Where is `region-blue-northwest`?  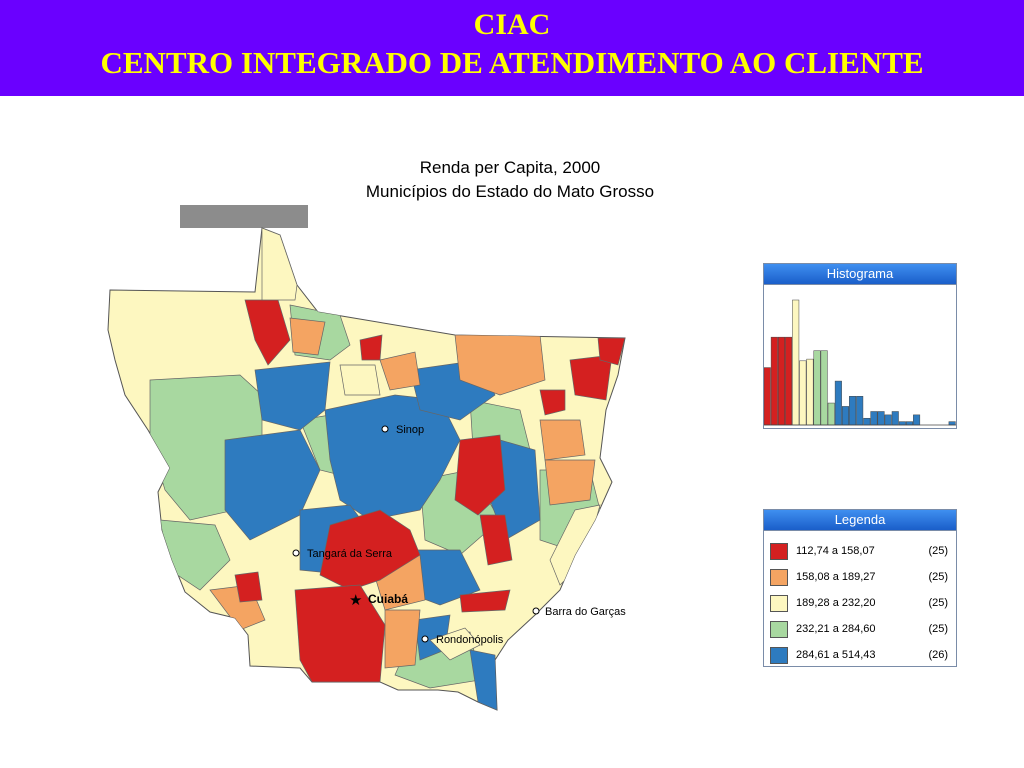 region-blue-northwest is located at coordinates (292, 396).